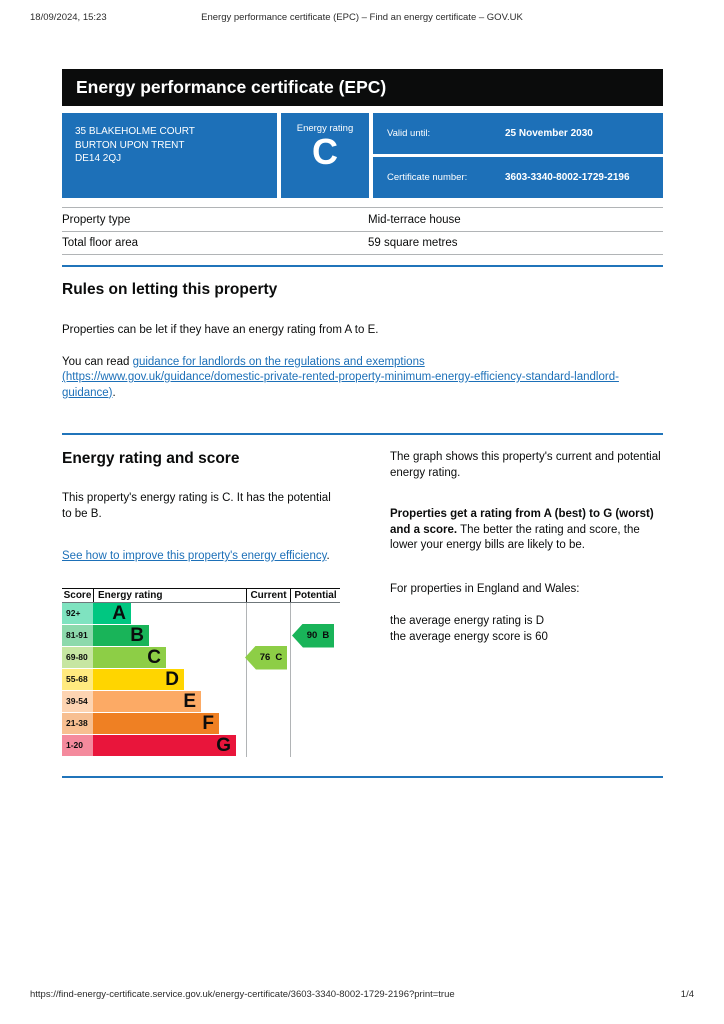  What do you see at coordinates (164, 745) in the screenshot?
I see `band-bar: G` at bounding box center [164, 745].